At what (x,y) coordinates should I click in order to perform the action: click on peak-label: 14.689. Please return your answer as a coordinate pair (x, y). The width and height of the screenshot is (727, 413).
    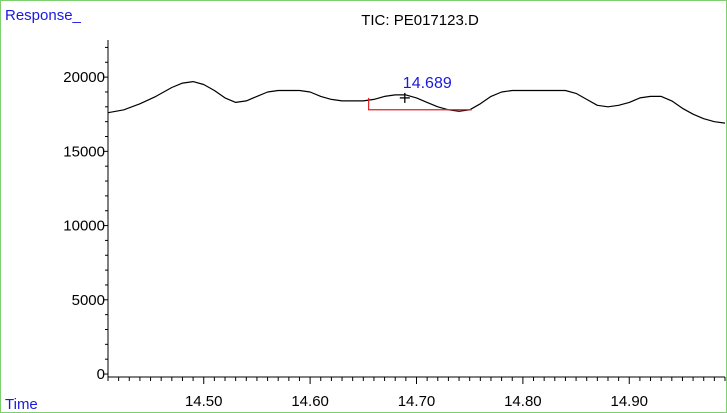
    Looking at the image, I should click on (427, 83).